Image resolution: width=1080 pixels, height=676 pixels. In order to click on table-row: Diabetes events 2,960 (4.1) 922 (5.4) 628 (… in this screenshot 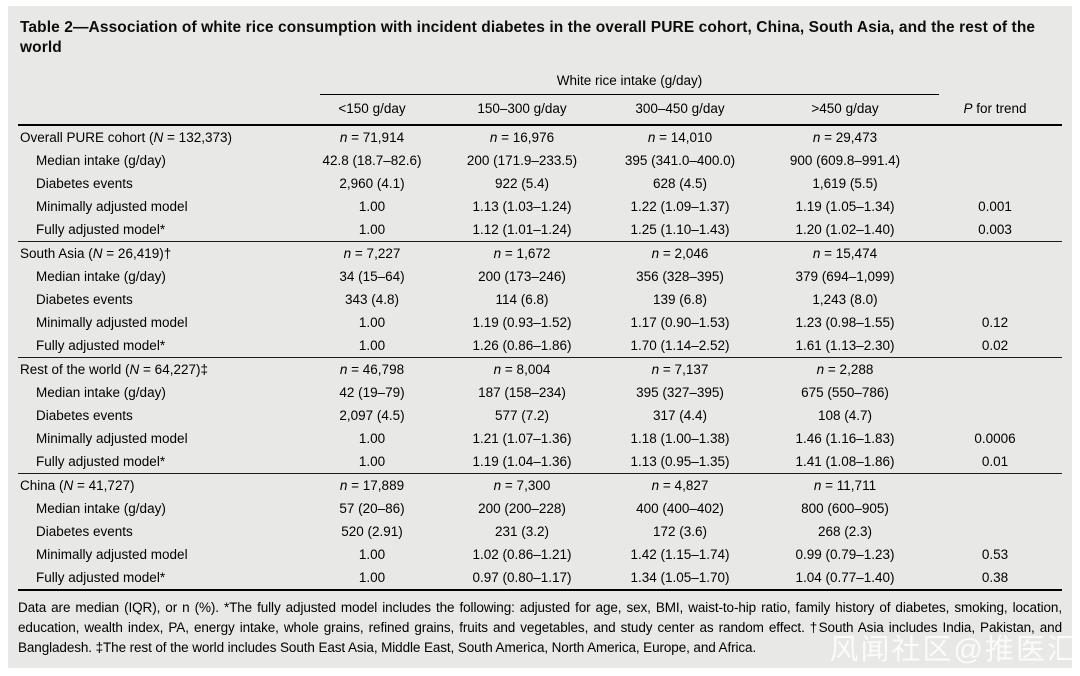, I will do `click(540, 183)`.